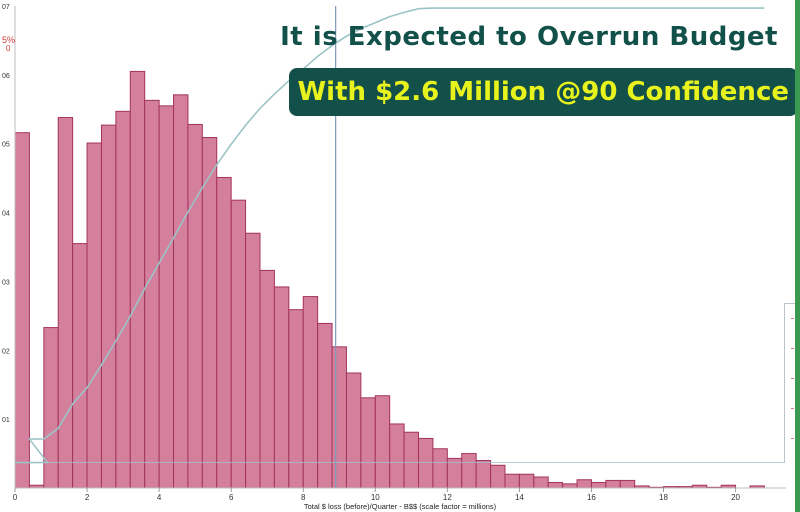 This screenshot has width=800, height=512. I want to click on chart-subtitle: With $2.6 Million @90 Confidence, so click(543, 92).